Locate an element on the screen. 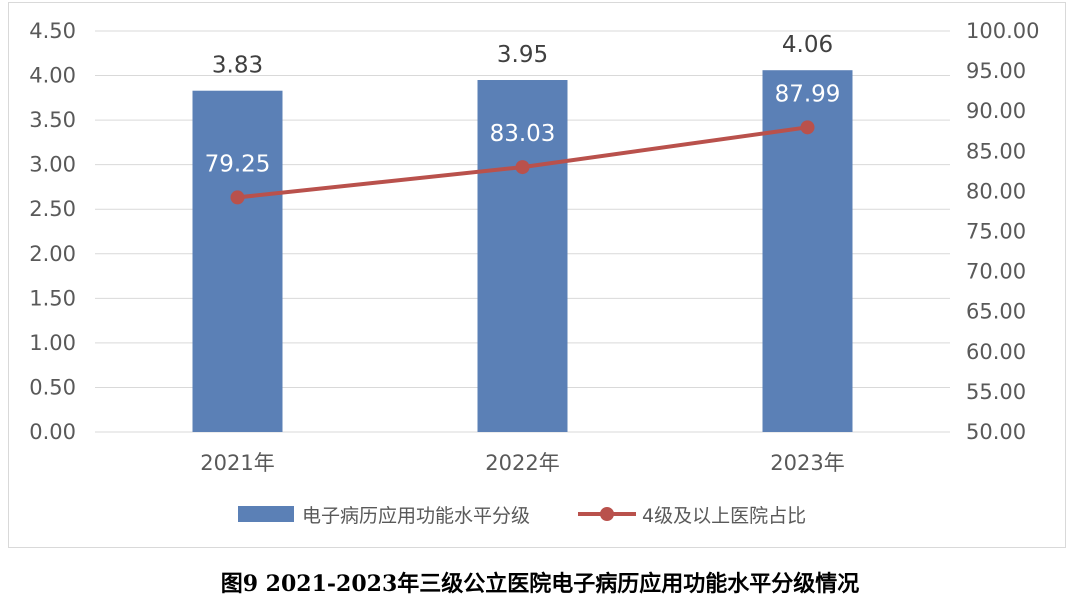 The image size is (1080, 614). x-tick-label: 2022年 is located at coordinates (522, 463).